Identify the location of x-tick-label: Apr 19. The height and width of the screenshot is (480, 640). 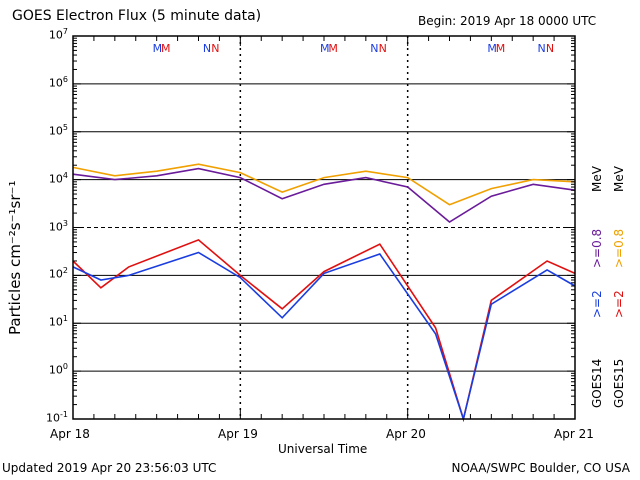
(238, 434).